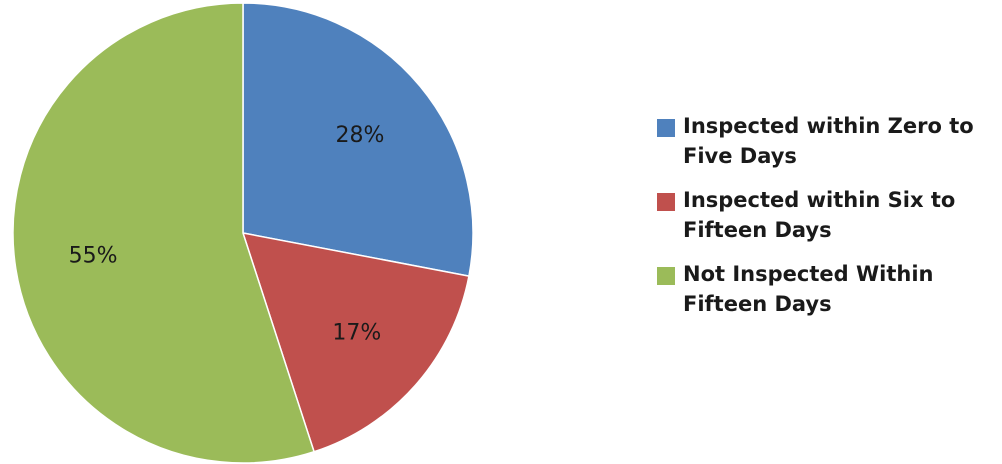 This screenshot has height=464, width=1002. I want to click on legend-swatch-not-inspected, so click(666, 276).